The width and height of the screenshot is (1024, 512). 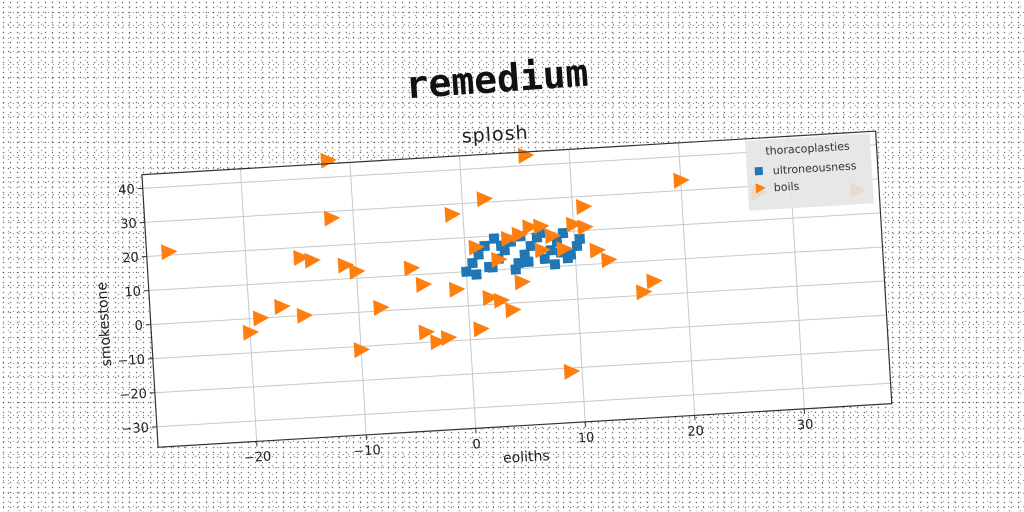 I want to click on x-tick-label: 20, so click(x=695, y=432).